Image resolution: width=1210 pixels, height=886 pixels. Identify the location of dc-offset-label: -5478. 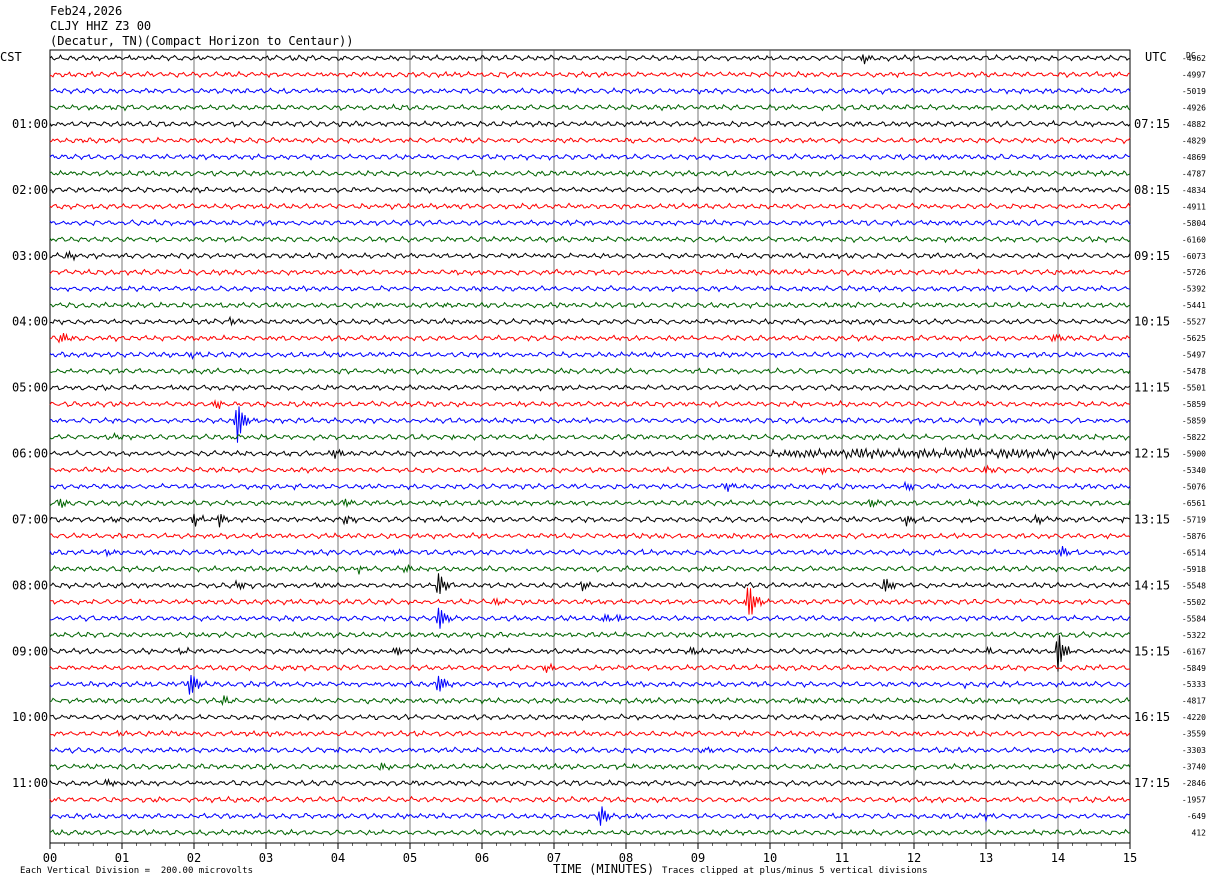
(1194, 371).